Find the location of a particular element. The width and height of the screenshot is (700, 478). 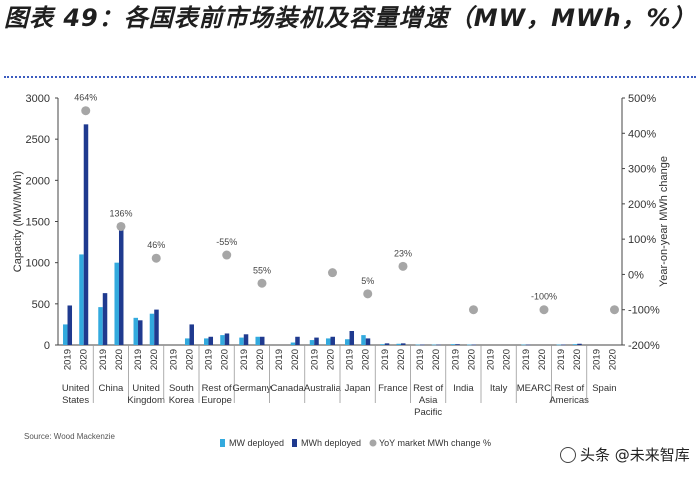

yoy-data-label: 464% is located at coordinates (85, 98).